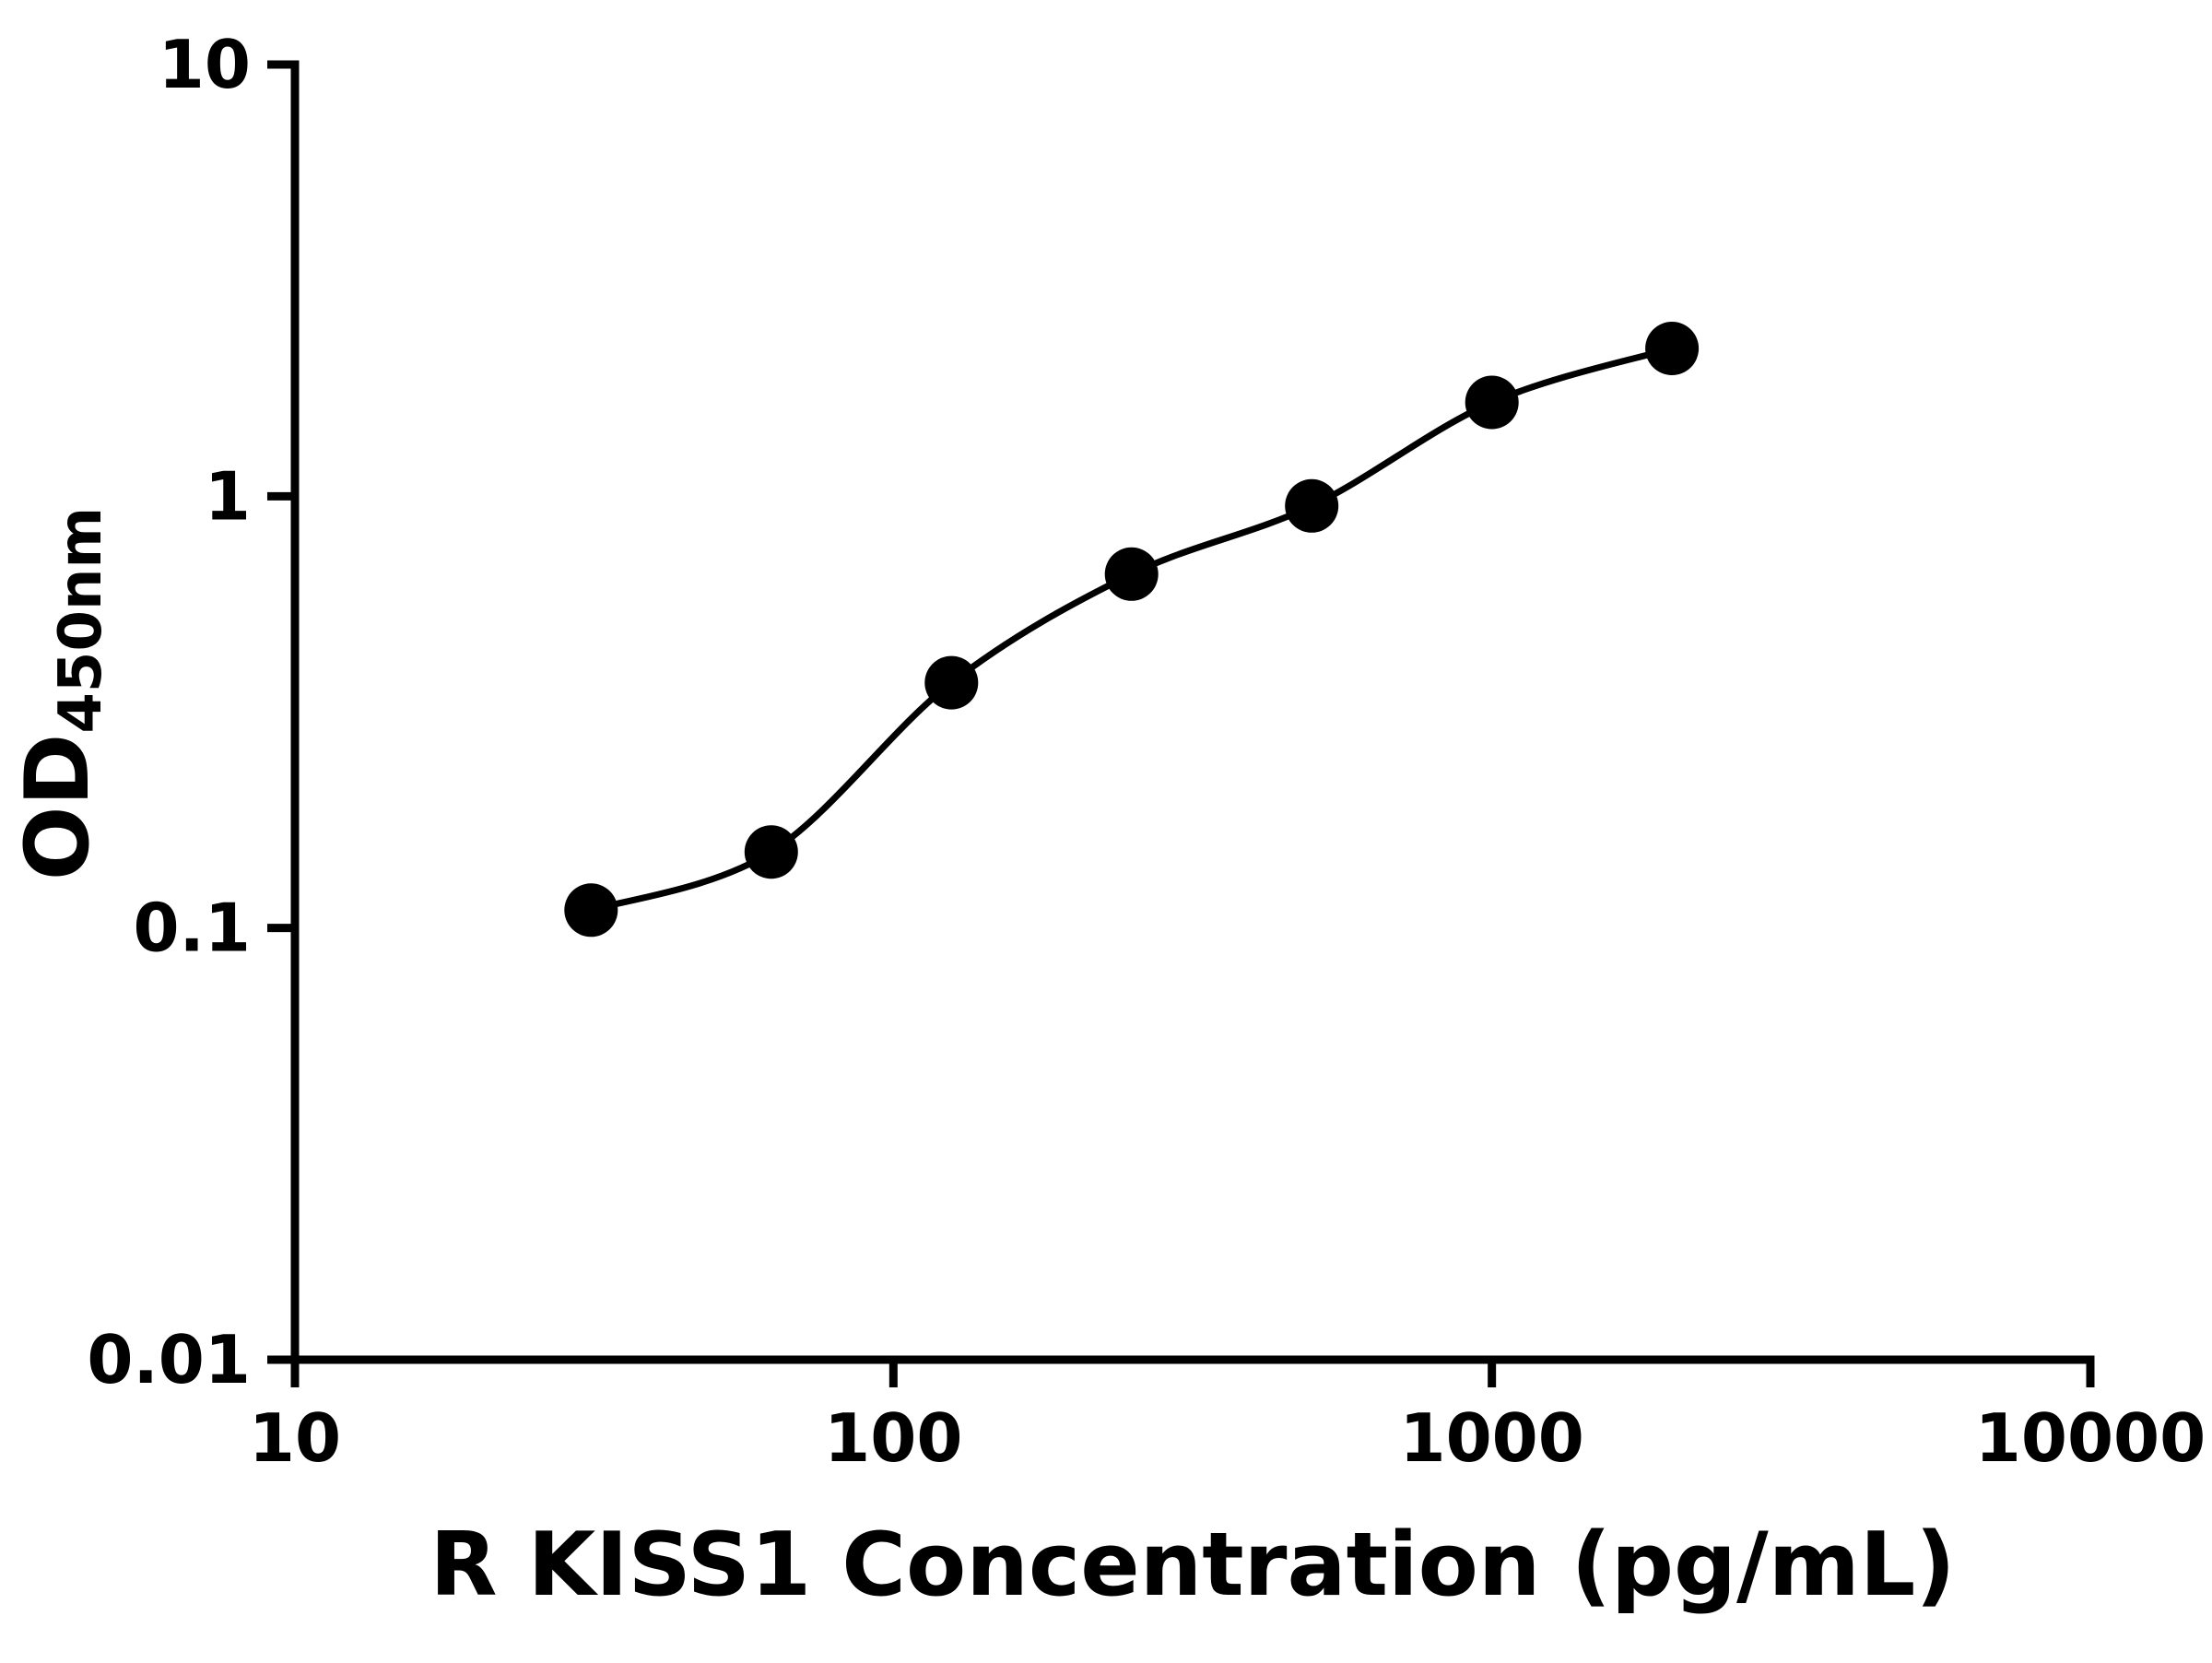 This screenshot has height=1663, width=2212. I want to click on x-tick-label: 1000, so click(1491, 1438).